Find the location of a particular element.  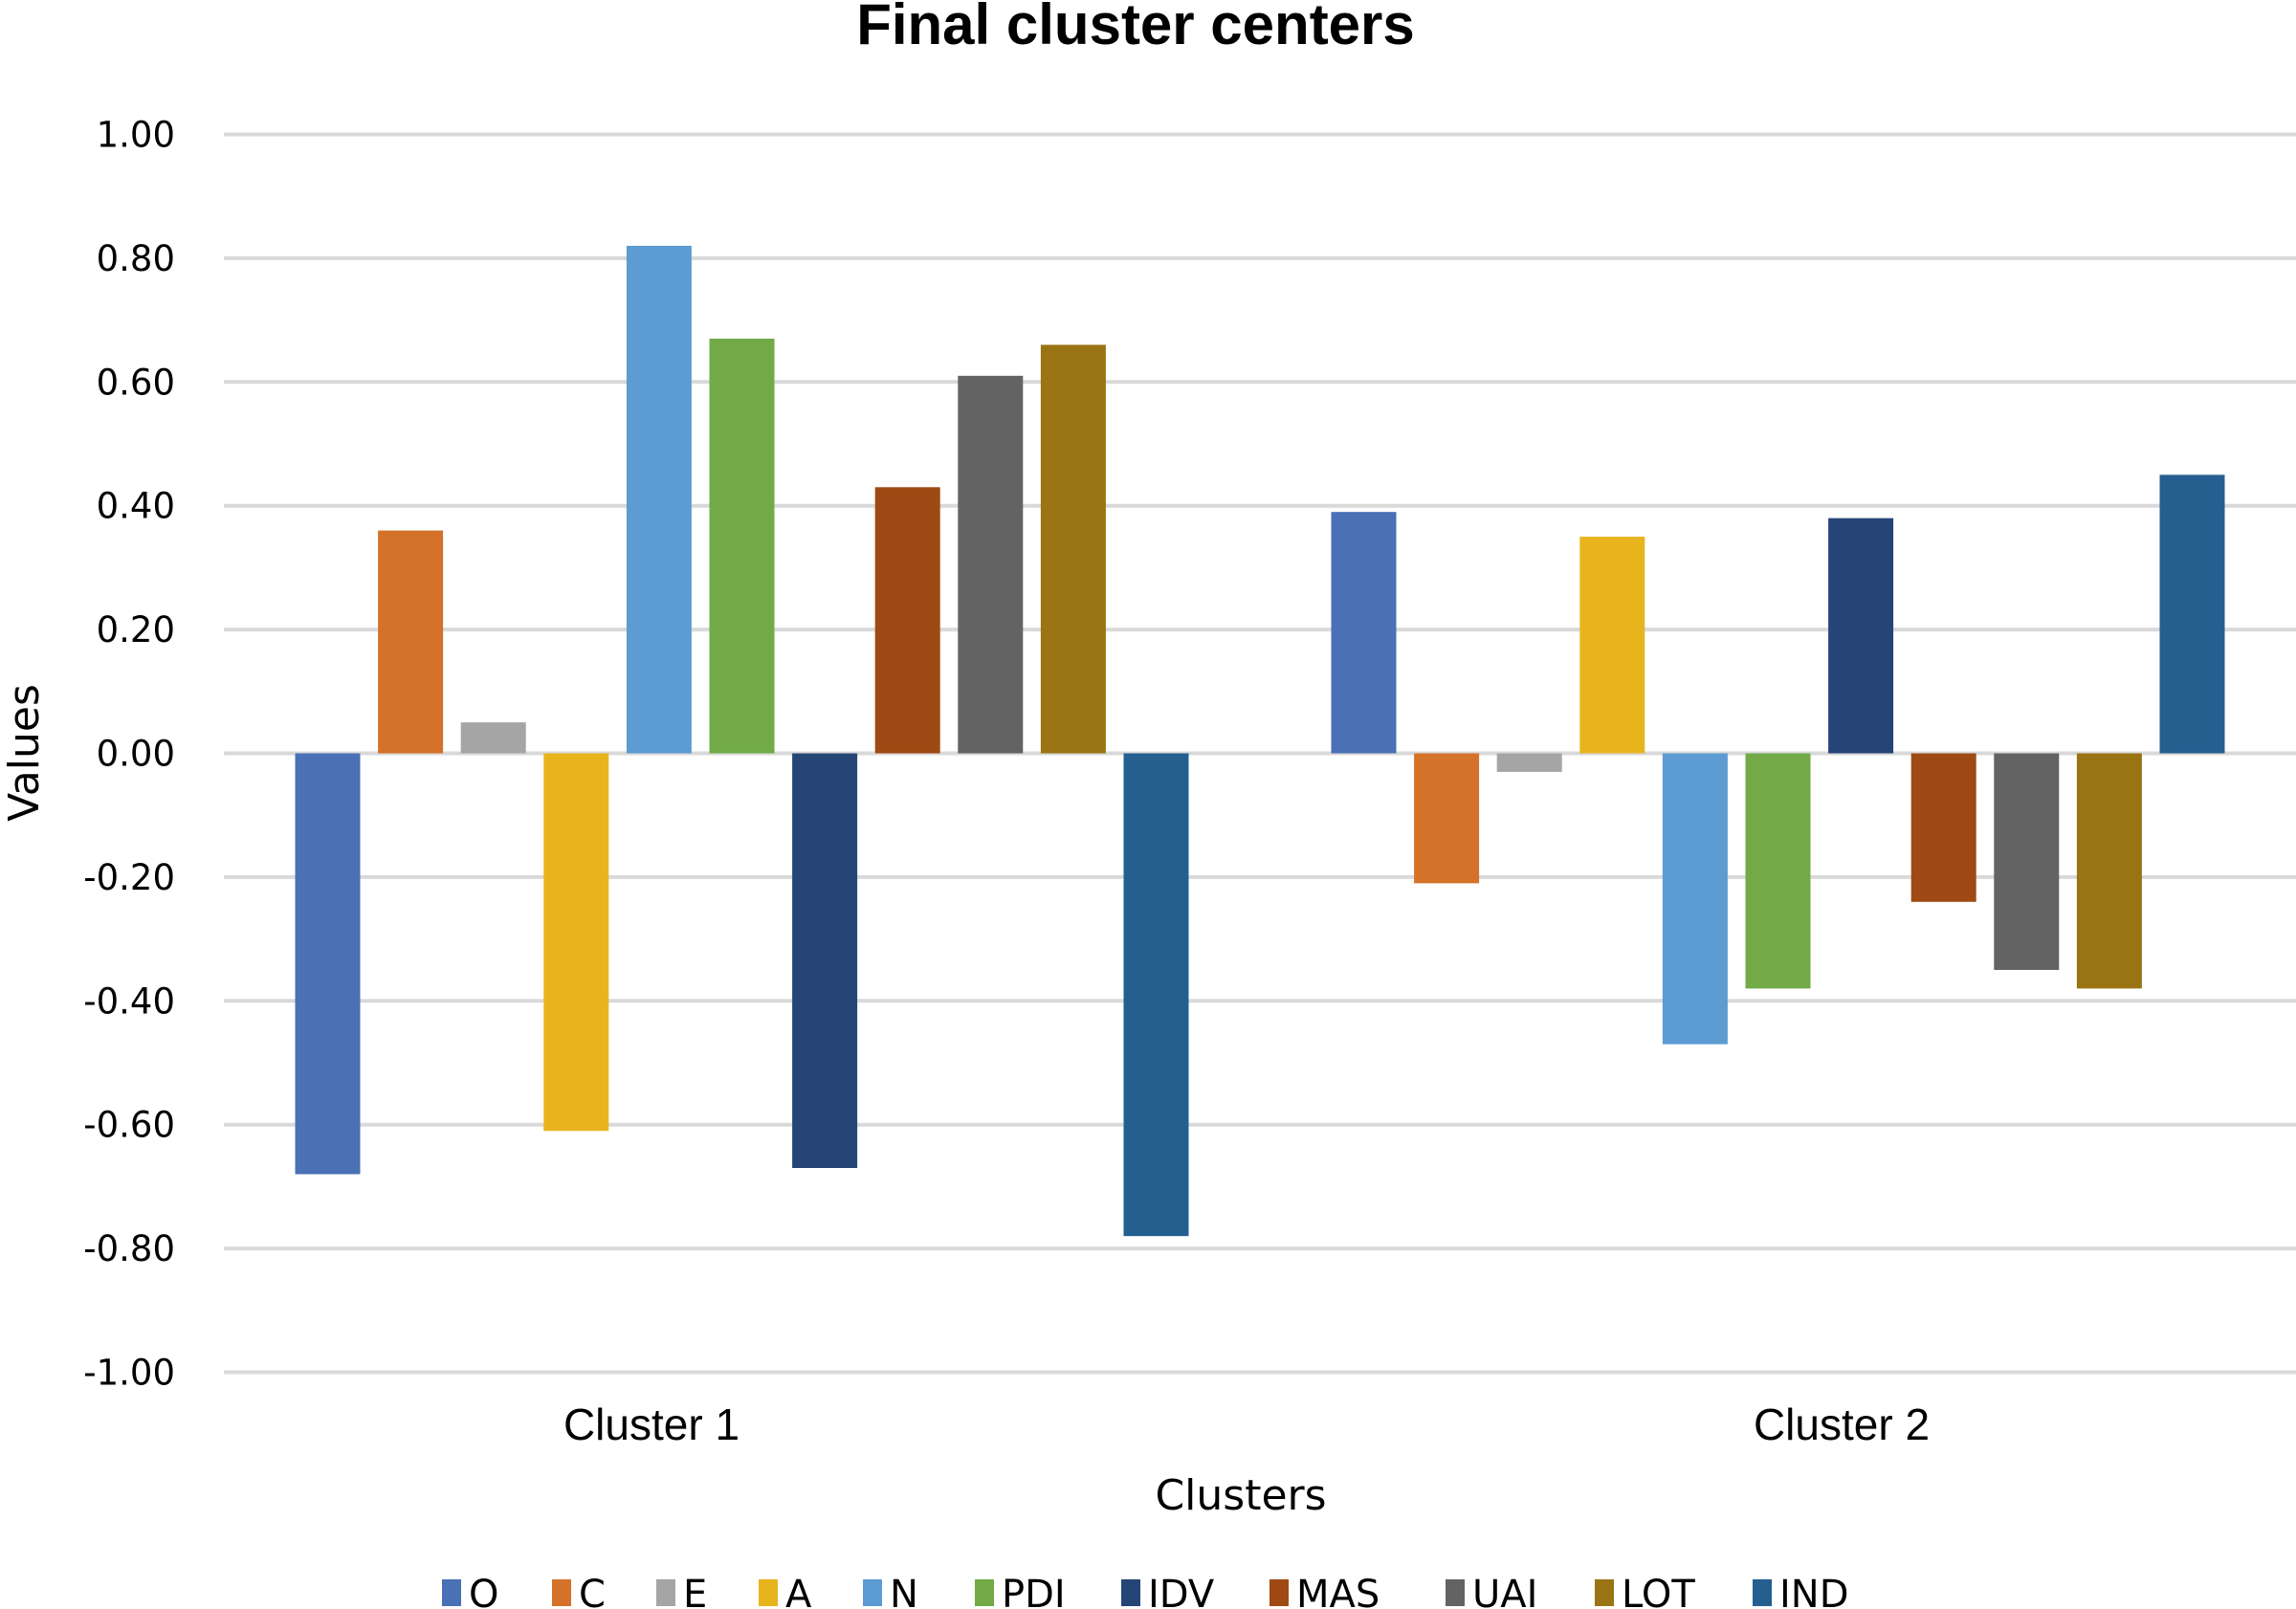

legend-item-lot: LOT is located at coordinates (1645, 1591).